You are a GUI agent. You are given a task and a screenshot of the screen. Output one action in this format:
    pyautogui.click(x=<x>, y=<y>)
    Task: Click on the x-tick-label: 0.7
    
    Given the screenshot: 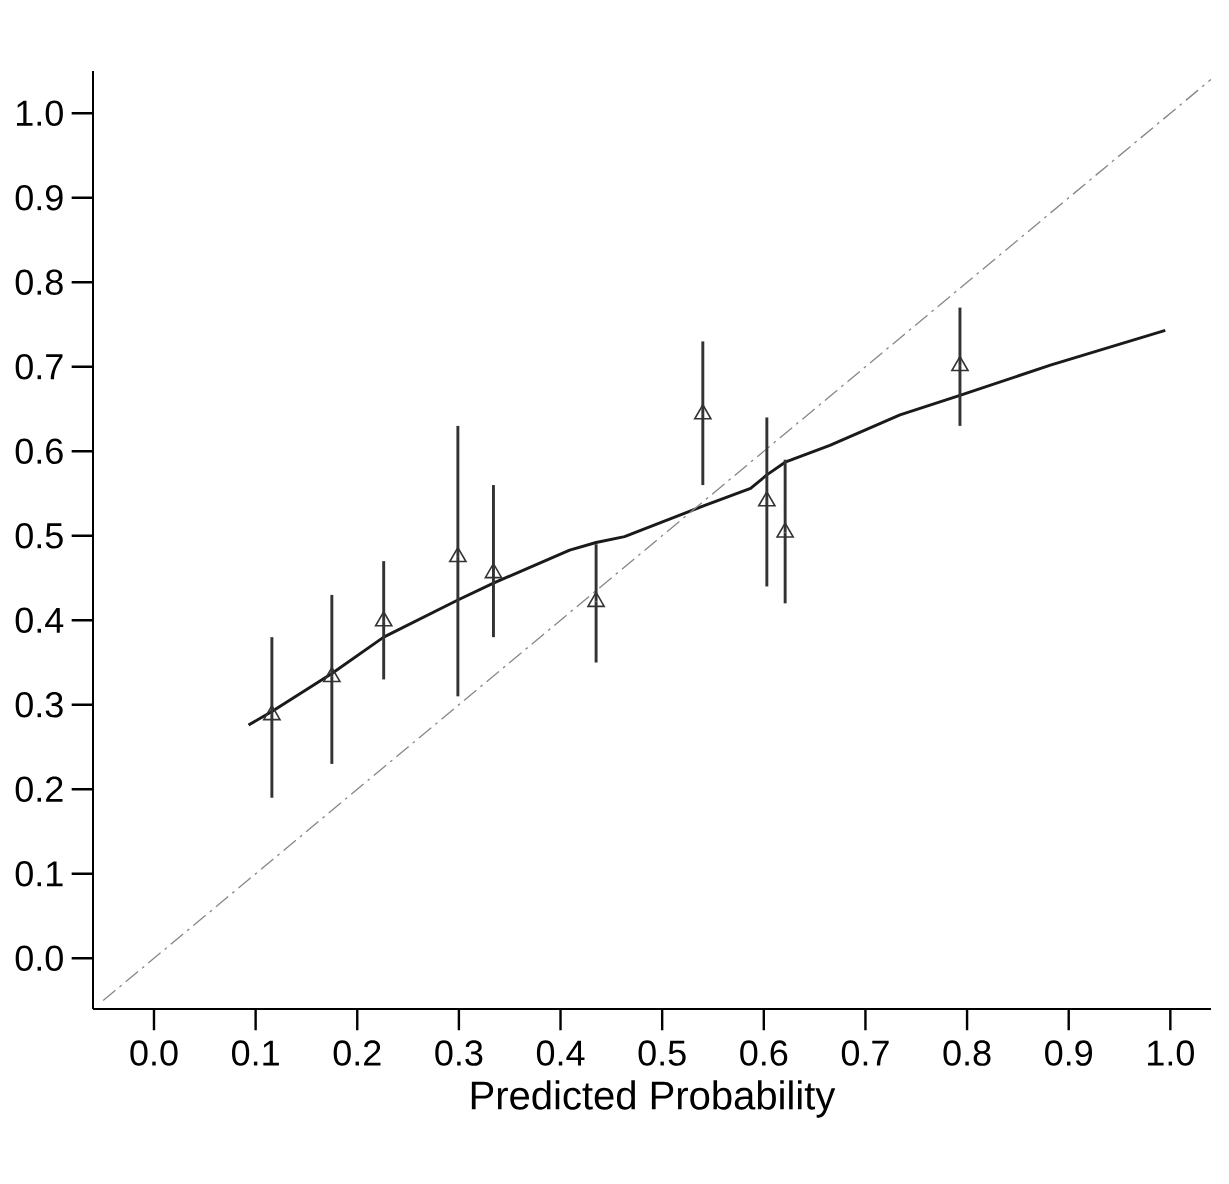 What is the action you would take?
    pyautogui.click(x=865, y=1053)
    